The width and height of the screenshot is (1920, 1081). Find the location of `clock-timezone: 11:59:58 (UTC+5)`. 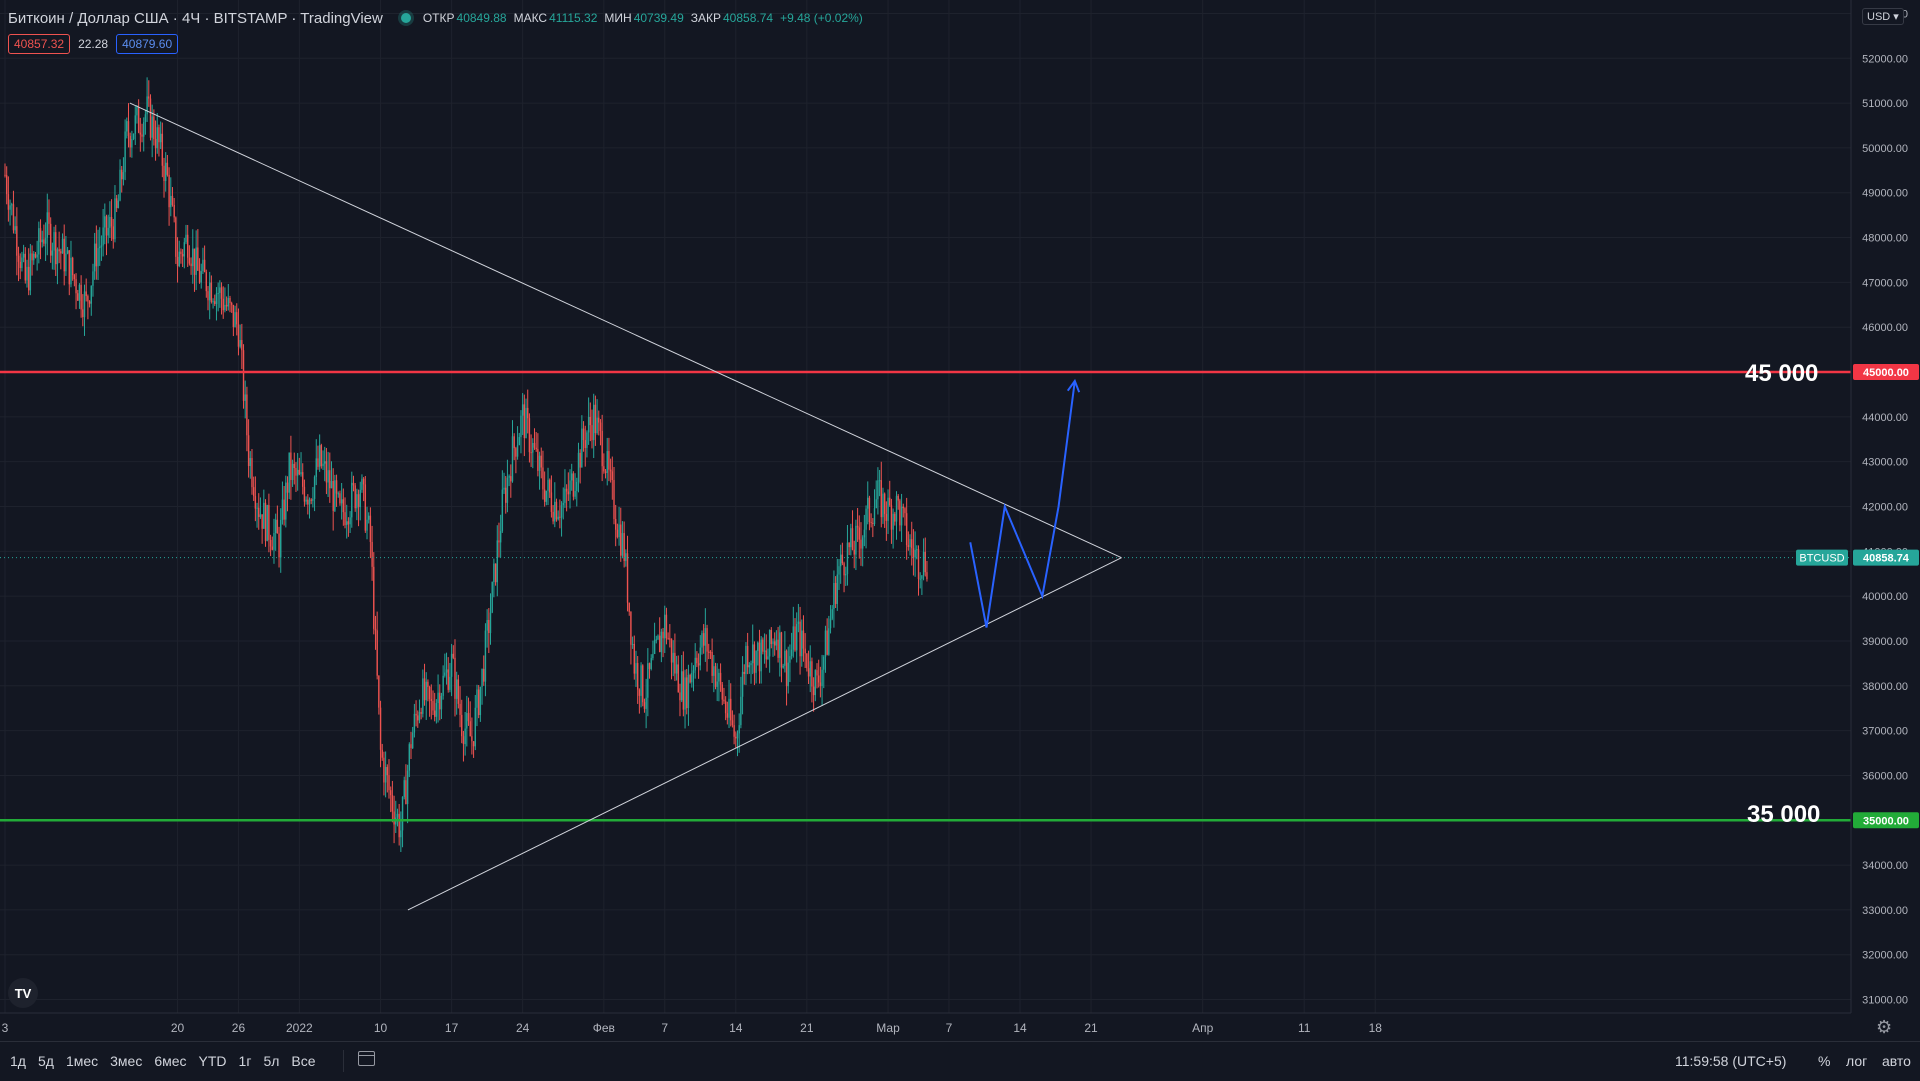

clock-timezone: 11:59:58 (UTC+5) is located at coordinates (1731, 1061).